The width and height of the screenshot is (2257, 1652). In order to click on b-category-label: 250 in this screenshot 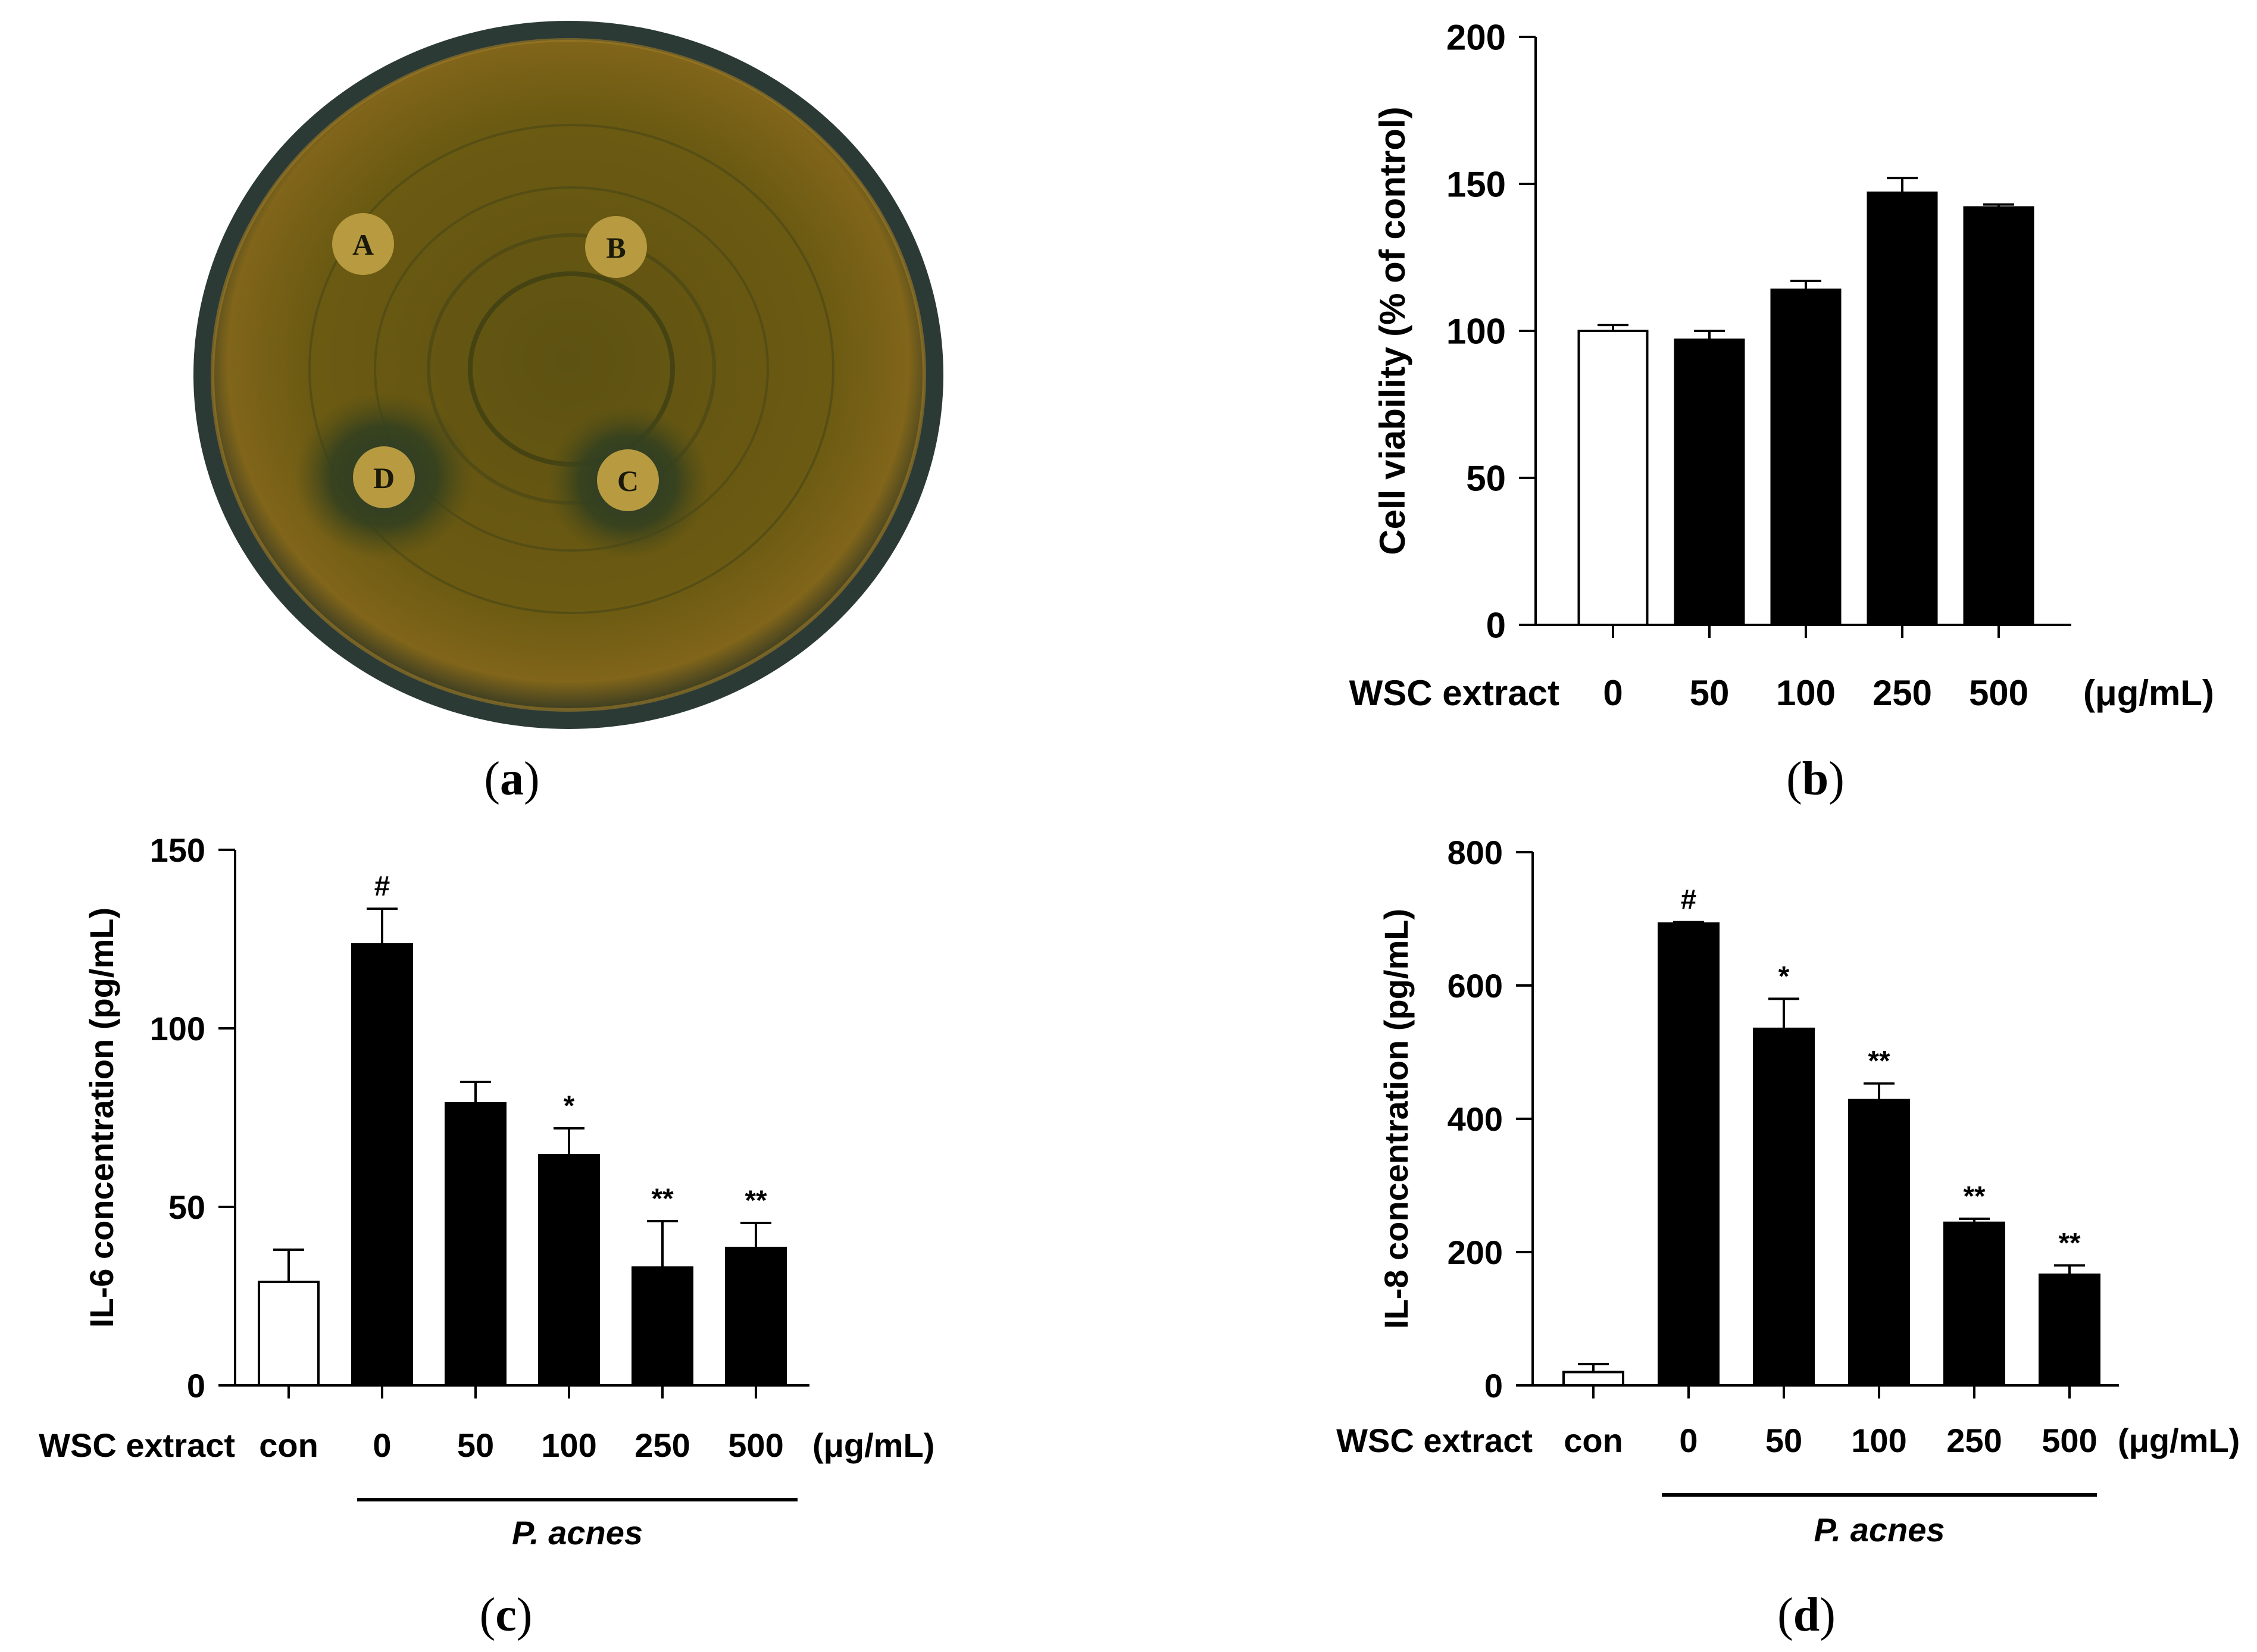, I will do `click(1902, 693)`.